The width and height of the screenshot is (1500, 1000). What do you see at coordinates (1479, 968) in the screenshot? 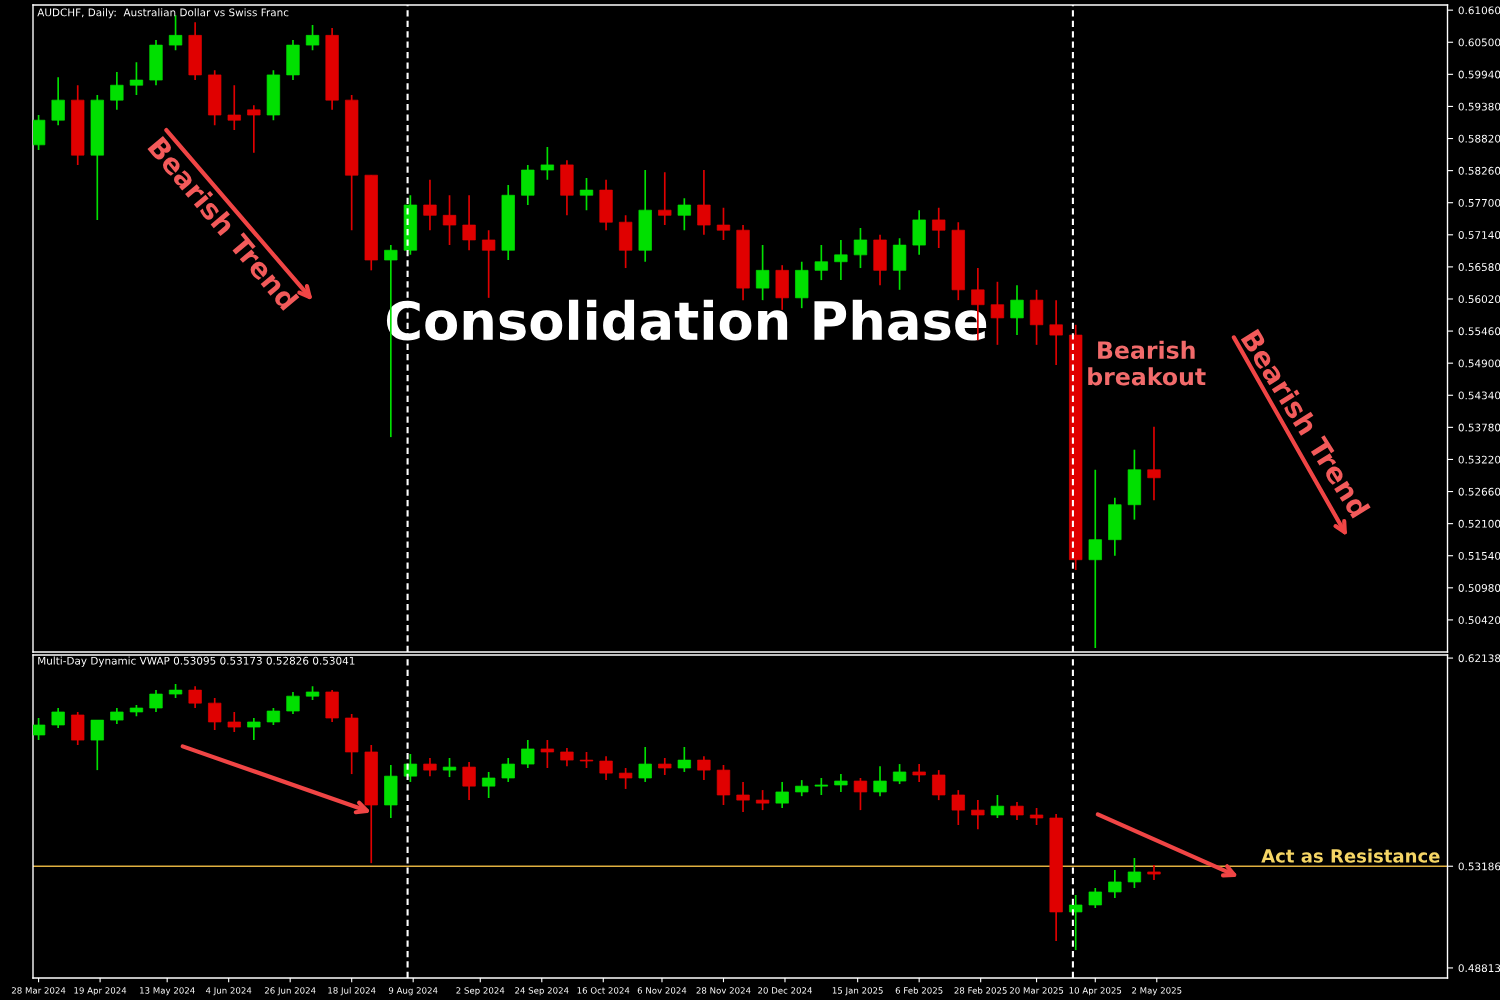
I see `y-tick-label: 0.48813` at bounding box center [1479, 968].